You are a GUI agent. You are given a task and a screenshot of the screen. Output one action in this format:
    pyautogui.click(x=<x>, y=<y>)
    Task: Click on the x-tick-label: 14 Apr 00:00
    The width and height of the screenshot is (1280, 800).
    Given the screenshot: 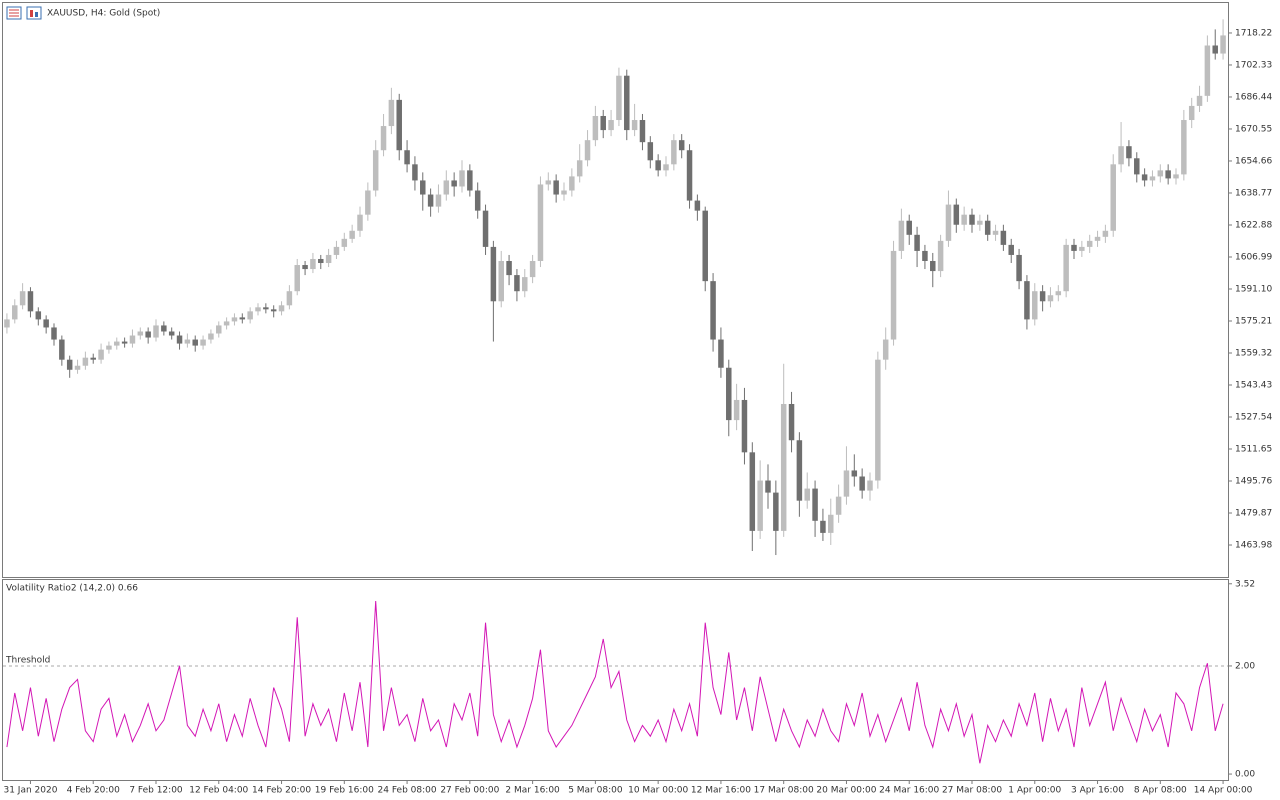 What is the action you would take?
    pyautogui.click(x=1223, y=791)
    